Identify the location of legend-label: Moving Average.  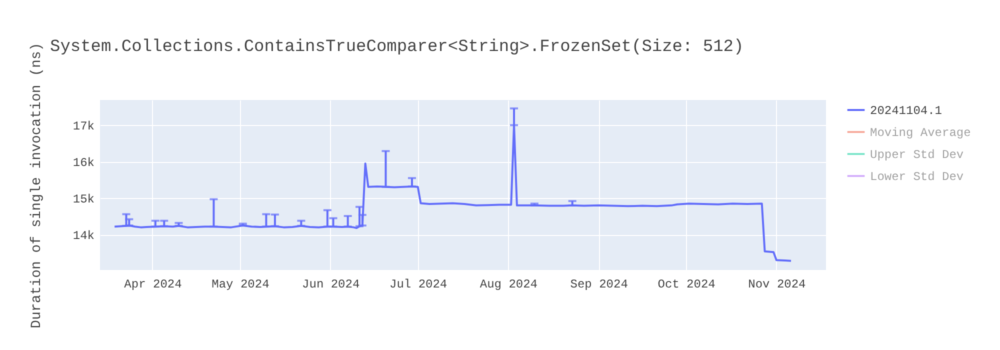
(920, 133).